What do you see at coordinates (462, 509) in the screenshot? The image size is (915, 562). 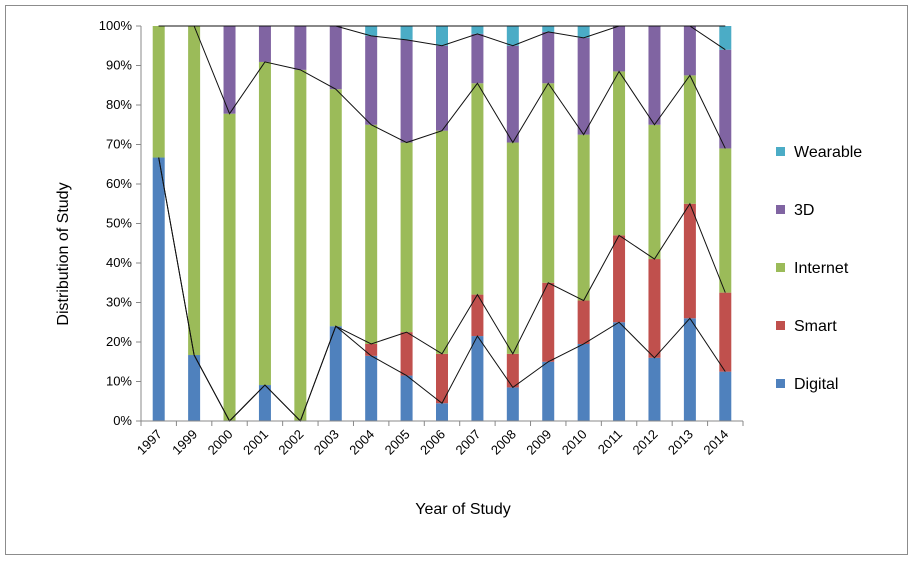 I see `x-axis-title: Year of Study` at bounding box center [462, 509].